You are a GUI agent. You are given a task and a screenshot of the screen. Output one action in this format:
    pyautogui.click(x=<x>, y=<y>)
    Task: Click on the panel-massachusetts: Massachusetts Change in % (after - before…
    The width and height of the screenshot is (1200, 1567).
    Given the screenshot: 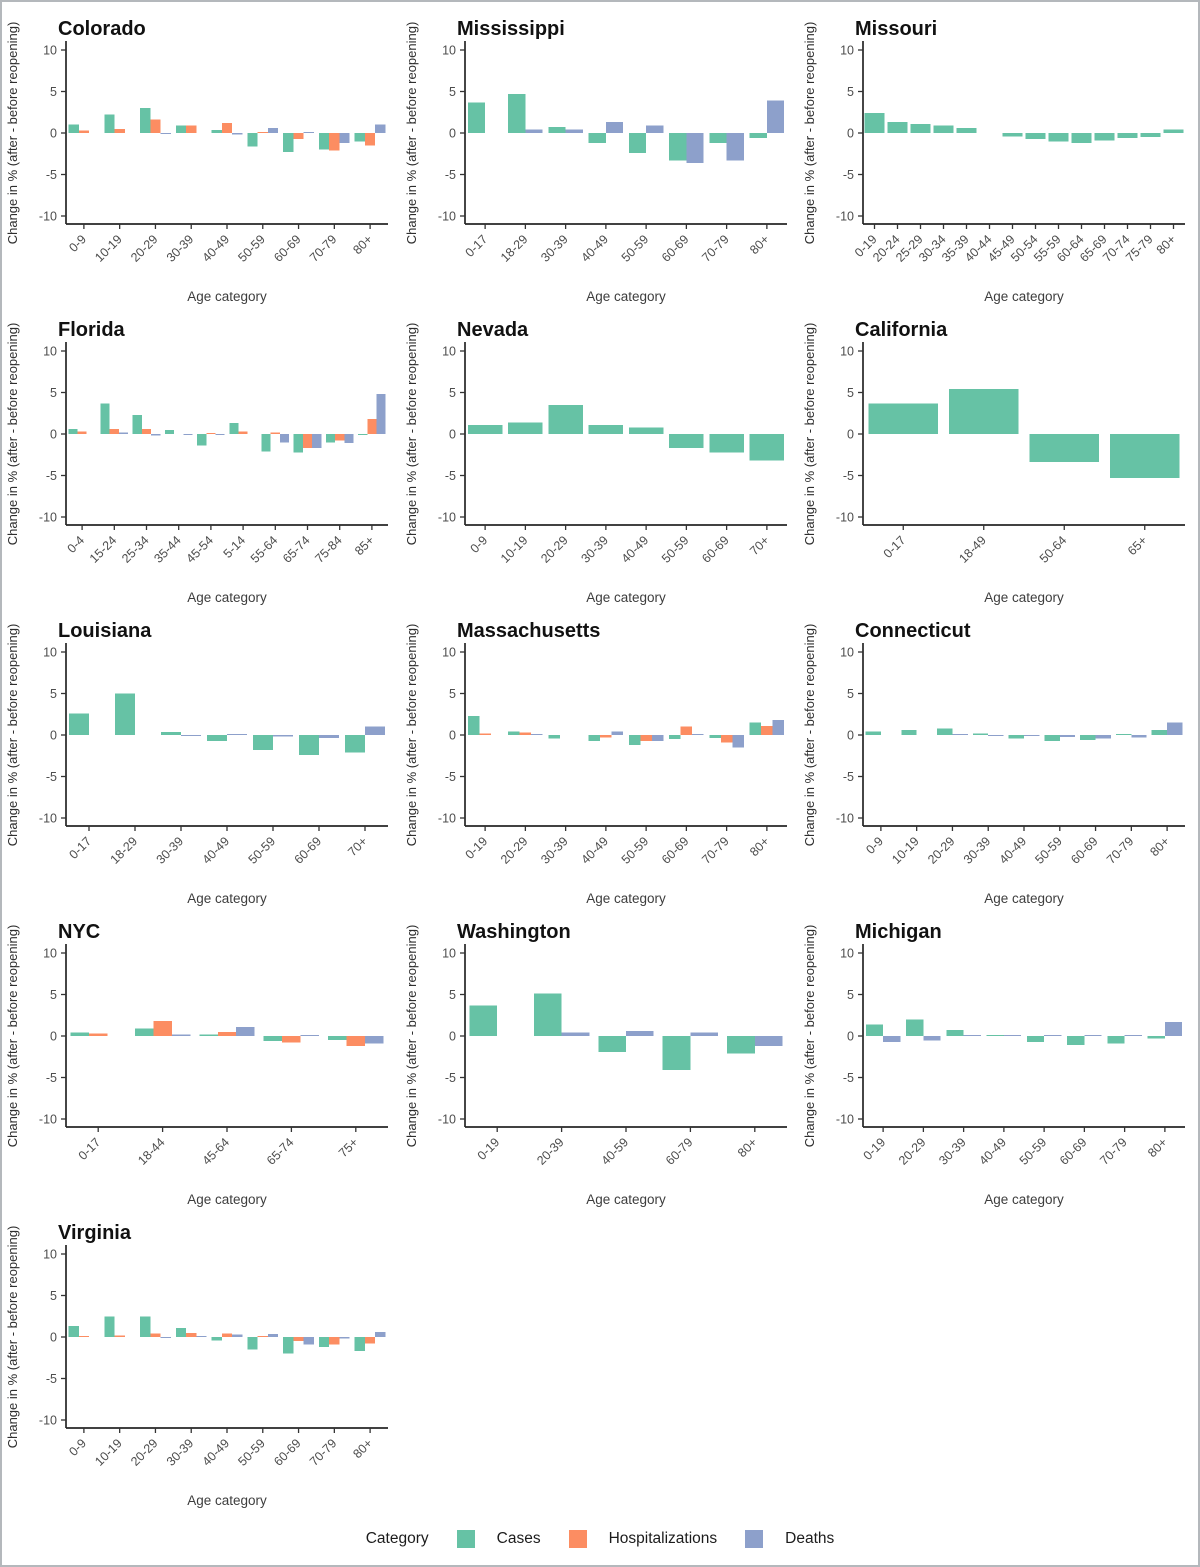 What is the action you would take?
    pyautogui.click(x=599, y=760)
    